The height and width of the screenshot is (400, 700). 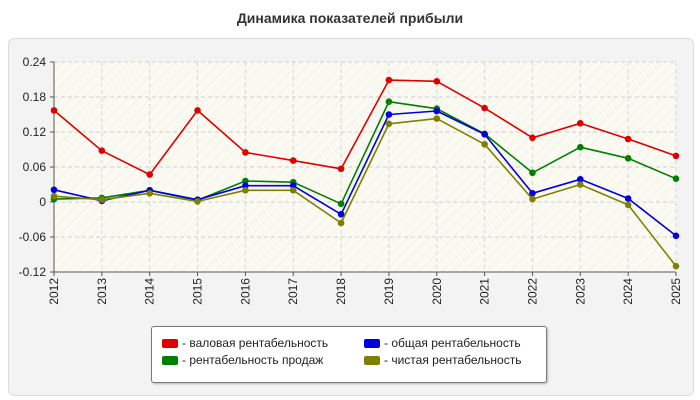 What do you see at coordinates (35, 62) in the screenshot?
I see `y-tick-label: 0.24` at bounding box center [35, 62].